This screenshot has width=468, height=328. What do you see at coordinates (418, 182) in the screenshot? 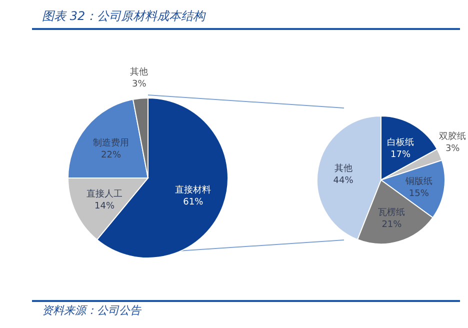
I see `slice-label: 铜版纸` at bounding box center [418, 182].